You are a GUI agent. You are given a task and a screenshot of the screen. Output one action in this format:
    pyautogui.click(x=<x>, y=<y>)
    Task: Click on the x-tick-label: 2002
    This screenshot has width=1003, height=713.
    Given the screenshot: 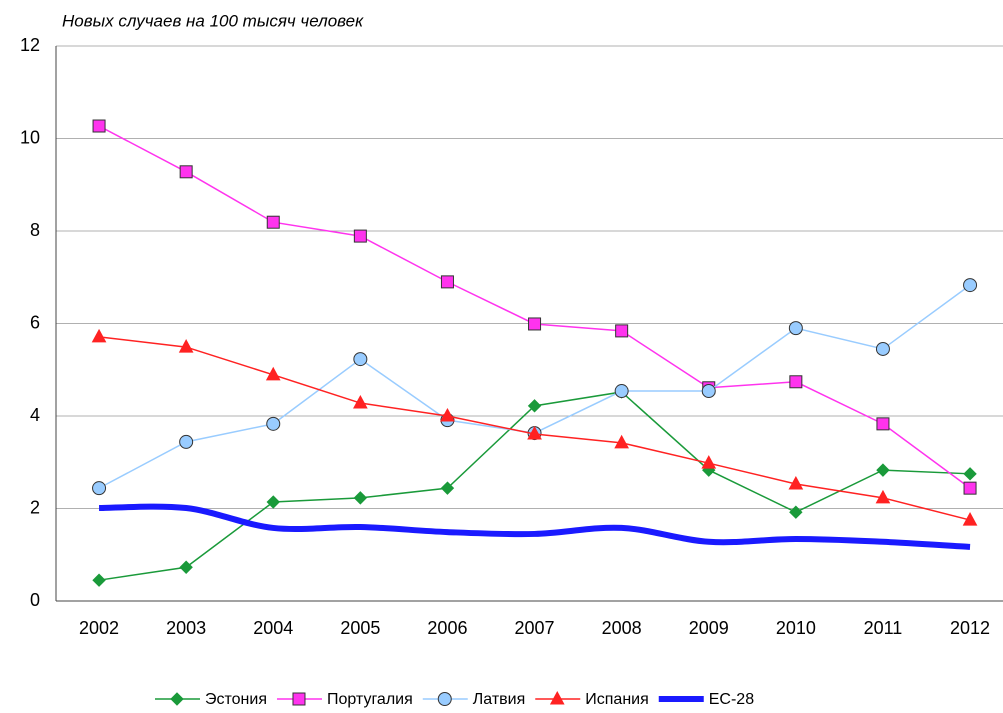 What is the action you would take?
    pyautogui.click(x=99, y=628)
    